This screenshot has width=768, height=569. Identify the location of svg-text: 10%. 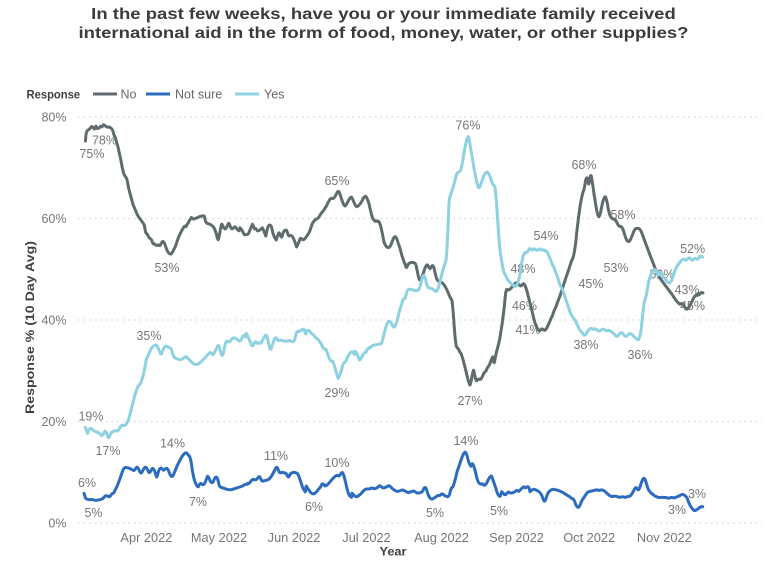
(336, 463).